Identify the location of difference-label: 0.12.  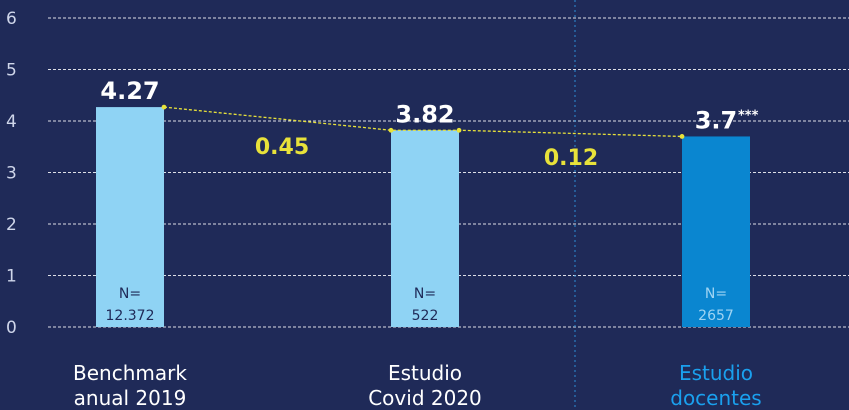
(571, 158).